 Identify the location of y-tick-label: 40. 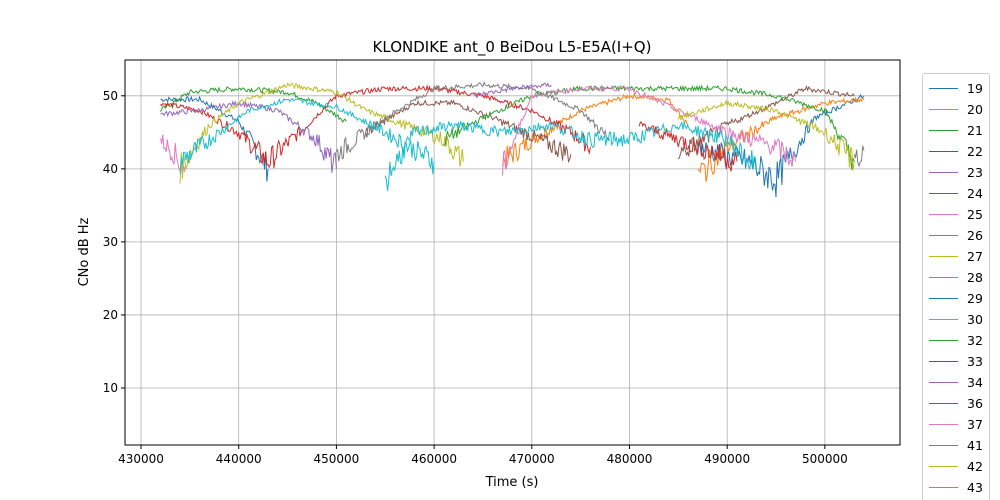
(110, 169).